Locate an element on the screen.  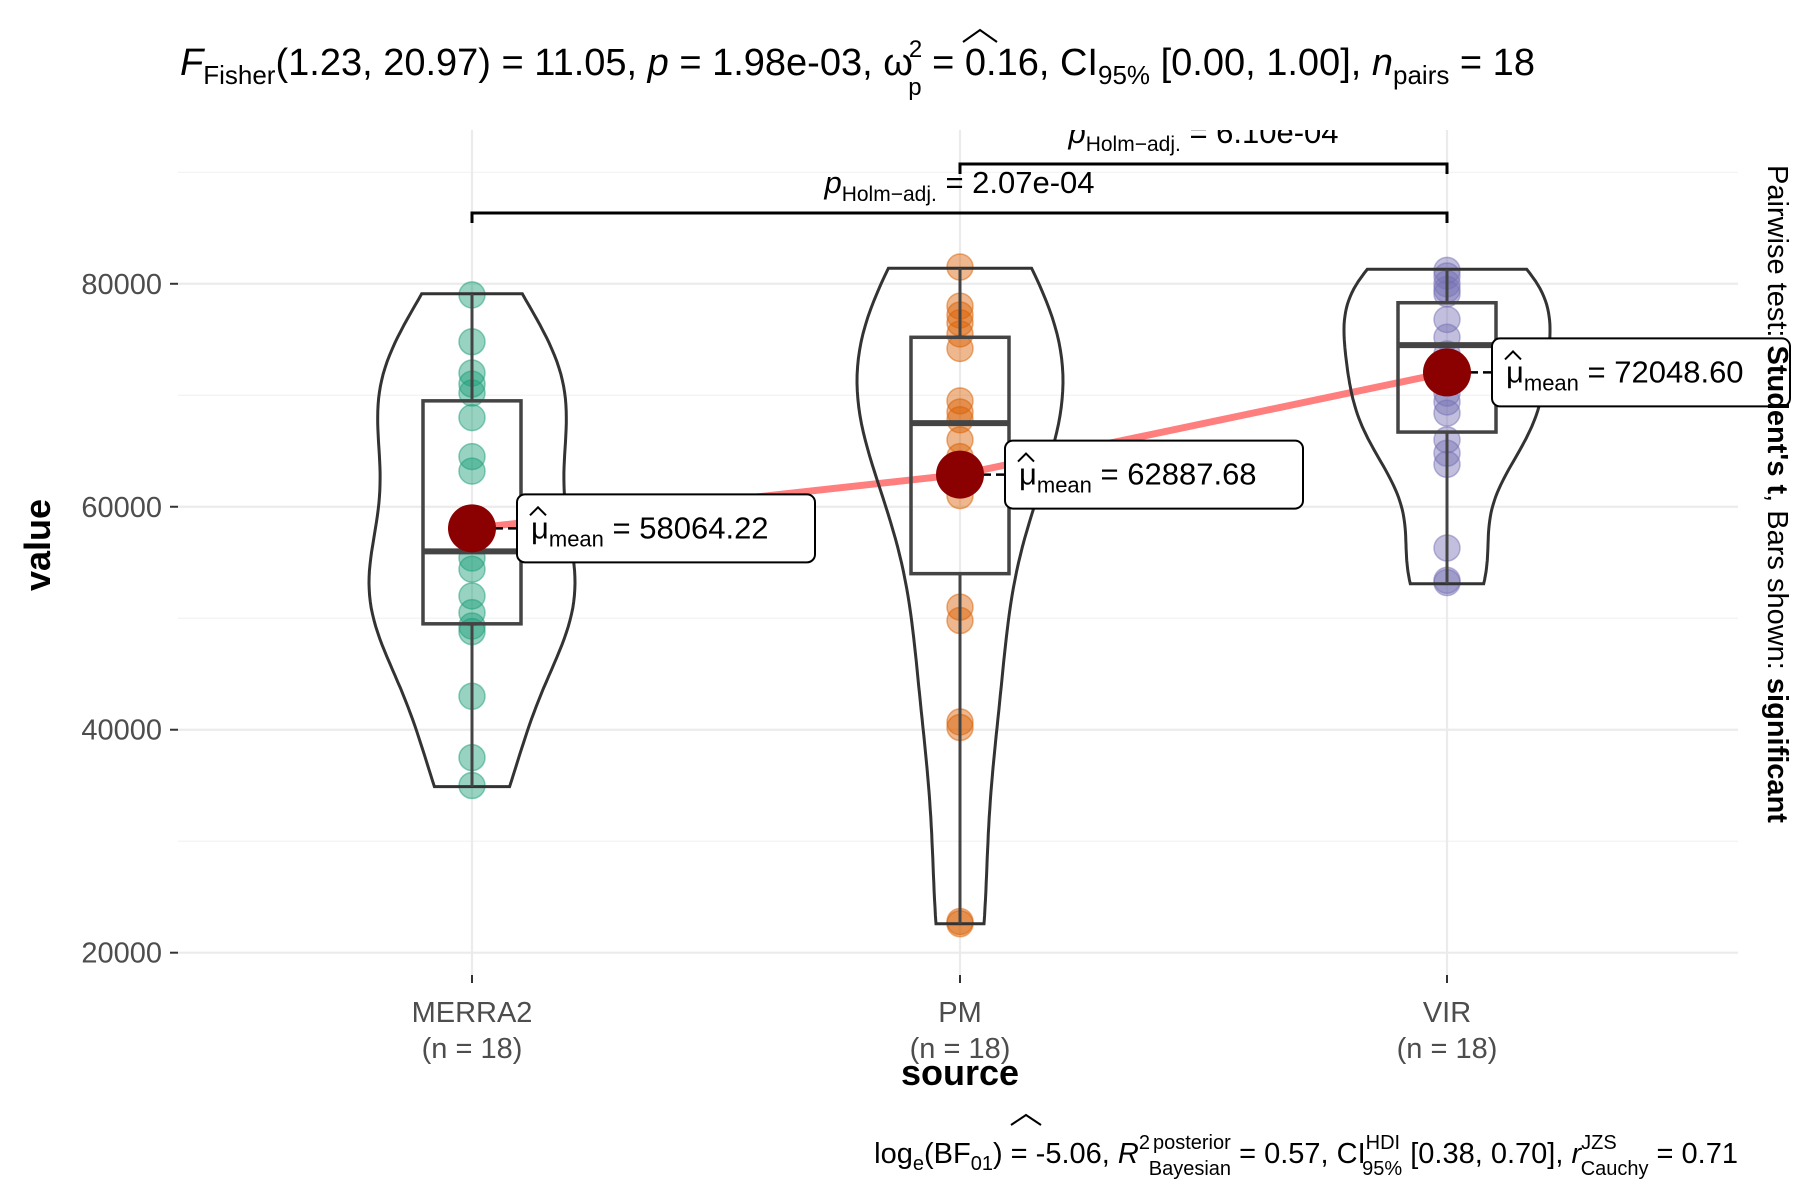
group-pm is located at coordinates (960, 595).